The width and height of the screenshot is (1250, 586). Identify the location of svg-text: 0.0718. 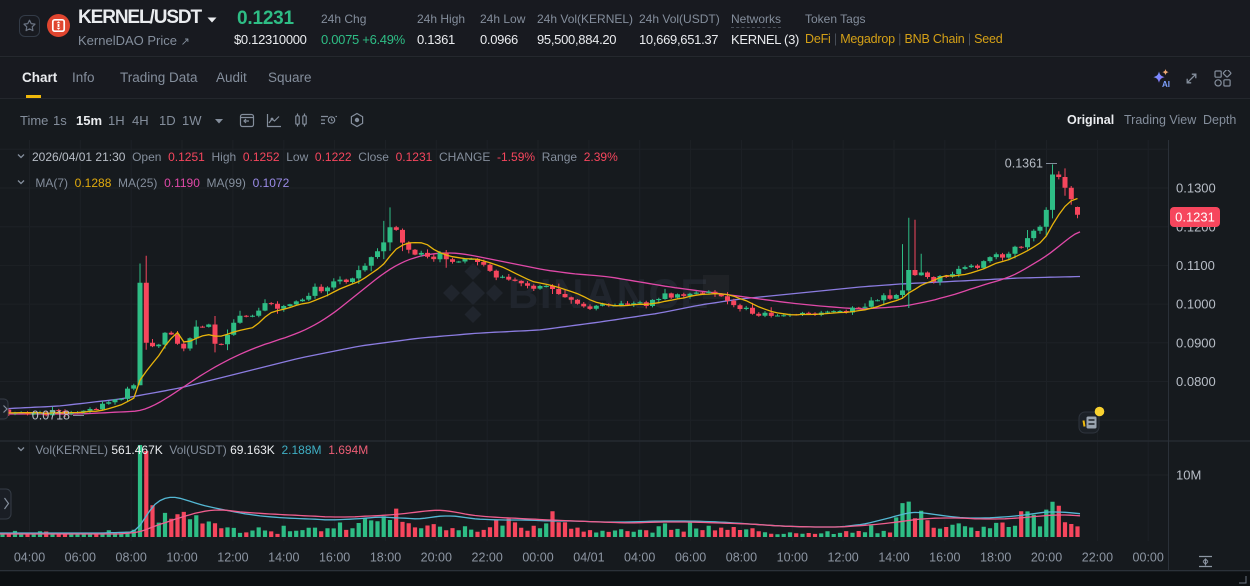
(51, 416).